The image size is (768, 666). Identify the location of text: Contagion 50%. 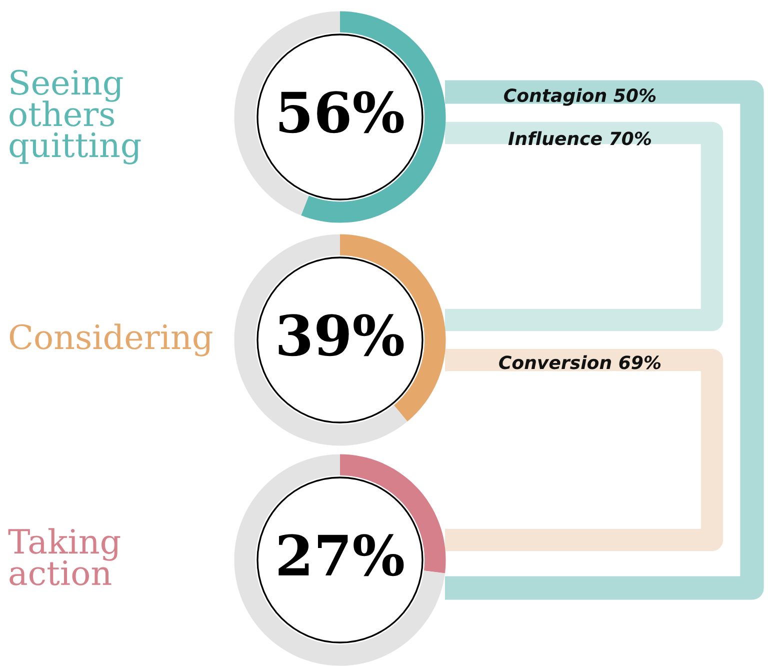
(580, 97).